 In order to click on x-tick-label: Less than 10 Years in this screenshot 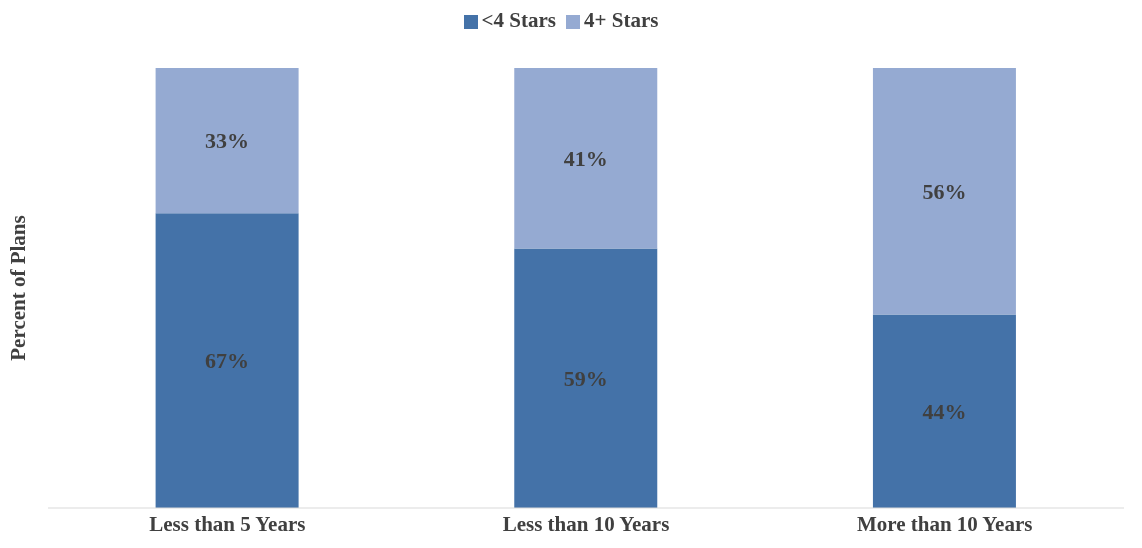, I will do `click(586, 523)`.